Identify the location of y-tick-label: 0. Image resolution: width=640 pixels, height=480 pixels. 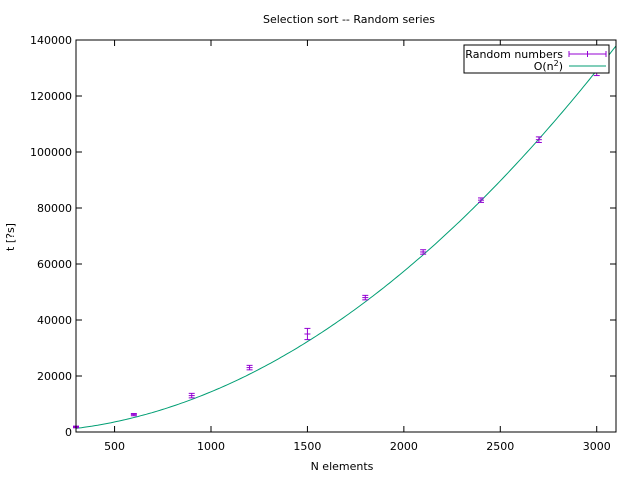
(68, 432).